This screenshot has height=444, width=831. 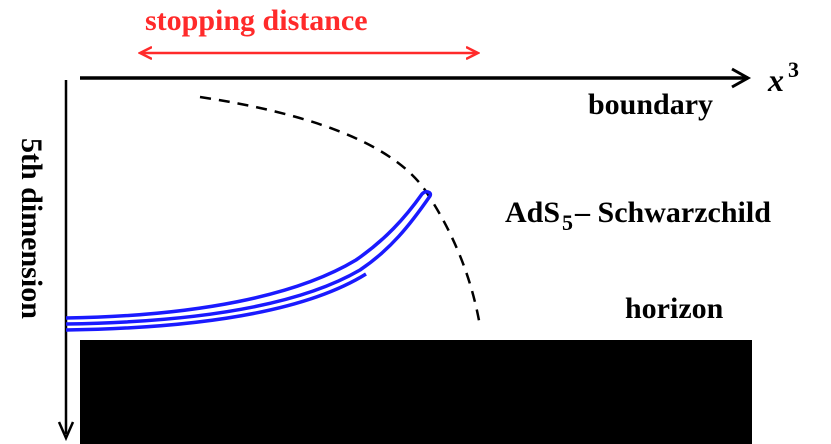 I want to click on ads-prefix: AdS, so click(x=533, y=212).